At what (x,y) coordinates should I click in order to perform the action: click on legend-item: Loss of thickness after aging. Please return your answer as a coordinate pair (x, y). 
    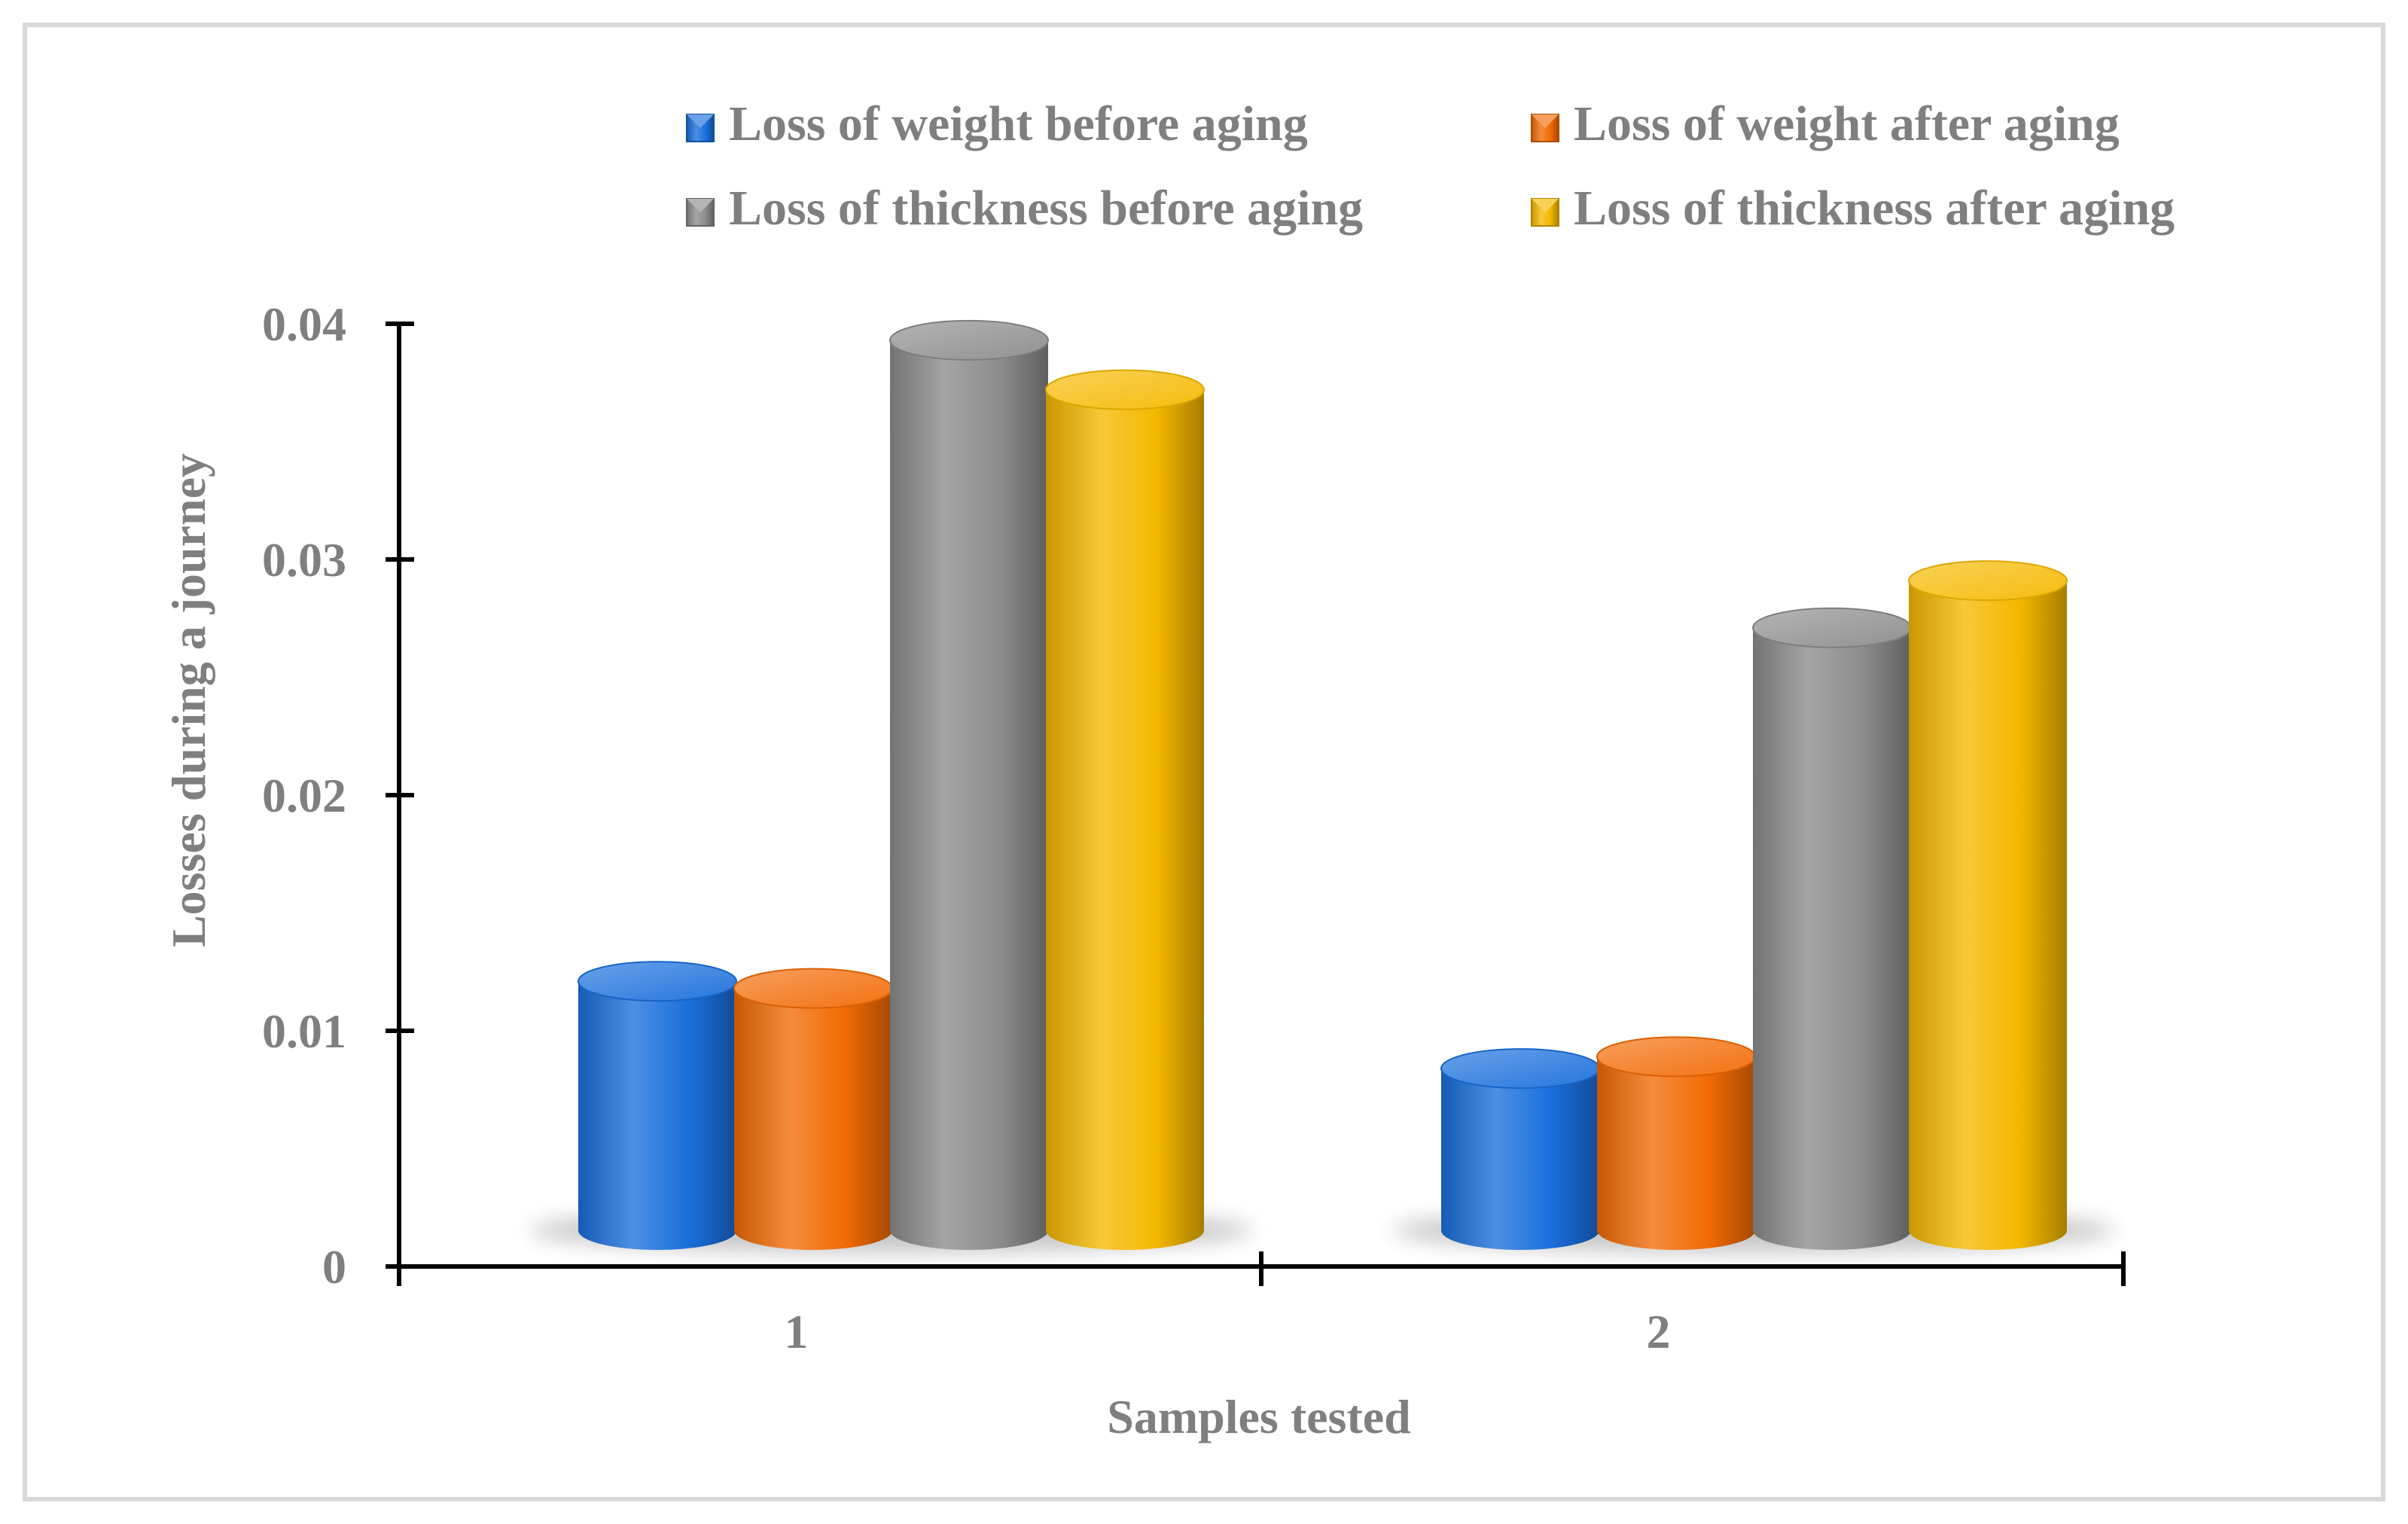
    Looking at the image, I should click on (1853, 208).